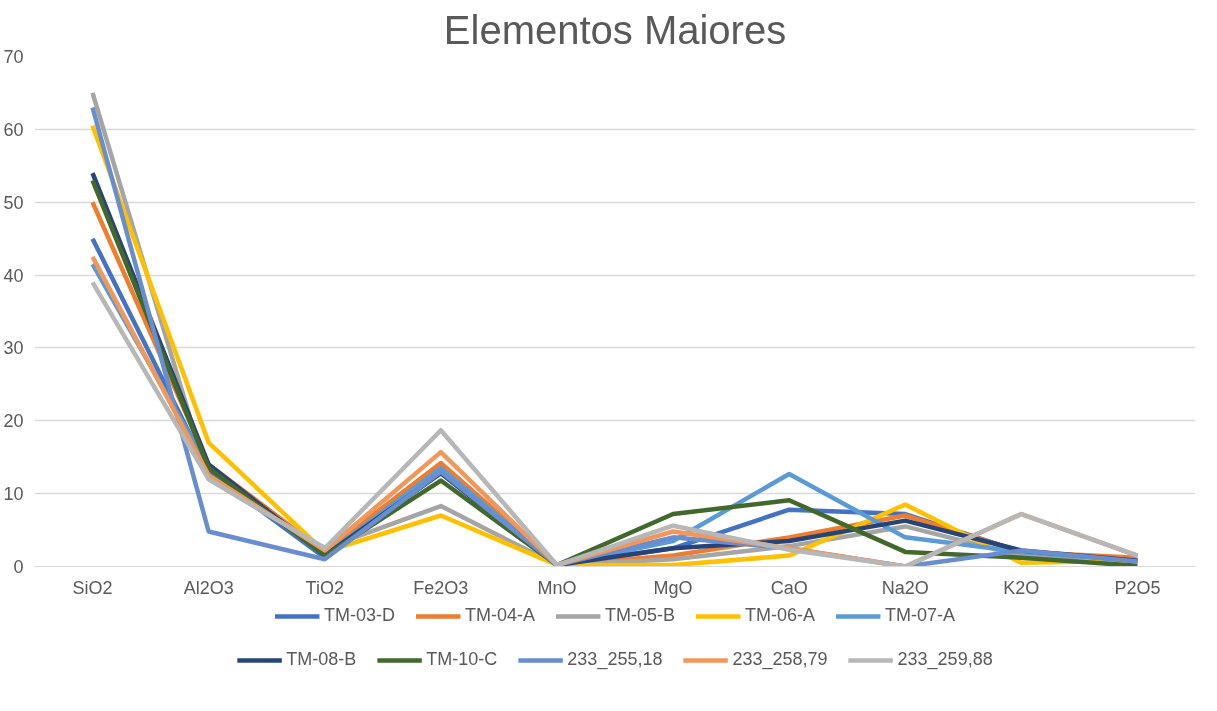 This screenshot has height=711, width=1217. I want to click on x-tick-label: Fe2O3, so click(441, 587).